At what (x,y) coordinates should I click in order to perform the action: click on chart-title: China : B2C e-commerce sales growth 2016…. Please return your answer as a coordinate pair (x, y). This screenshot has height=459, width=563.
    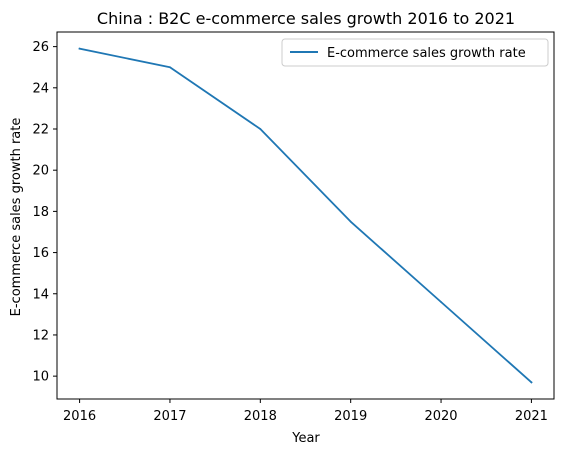
    Looking at the image, I should click on (306, 18).